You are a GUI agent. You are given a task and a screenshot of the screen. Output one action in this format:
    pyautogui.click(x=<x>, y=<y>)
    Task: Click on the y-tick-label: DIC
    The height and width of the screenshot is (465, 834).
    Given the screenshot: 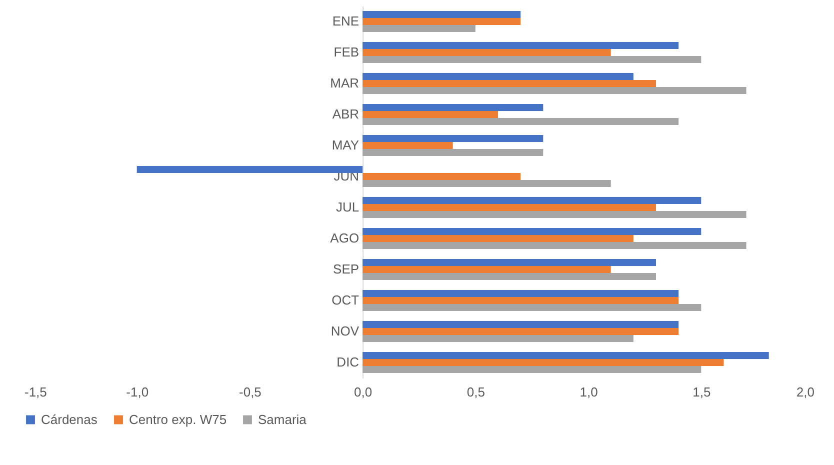 What is the action you would take?
    pyautogui.click(x=348, y=362)
    